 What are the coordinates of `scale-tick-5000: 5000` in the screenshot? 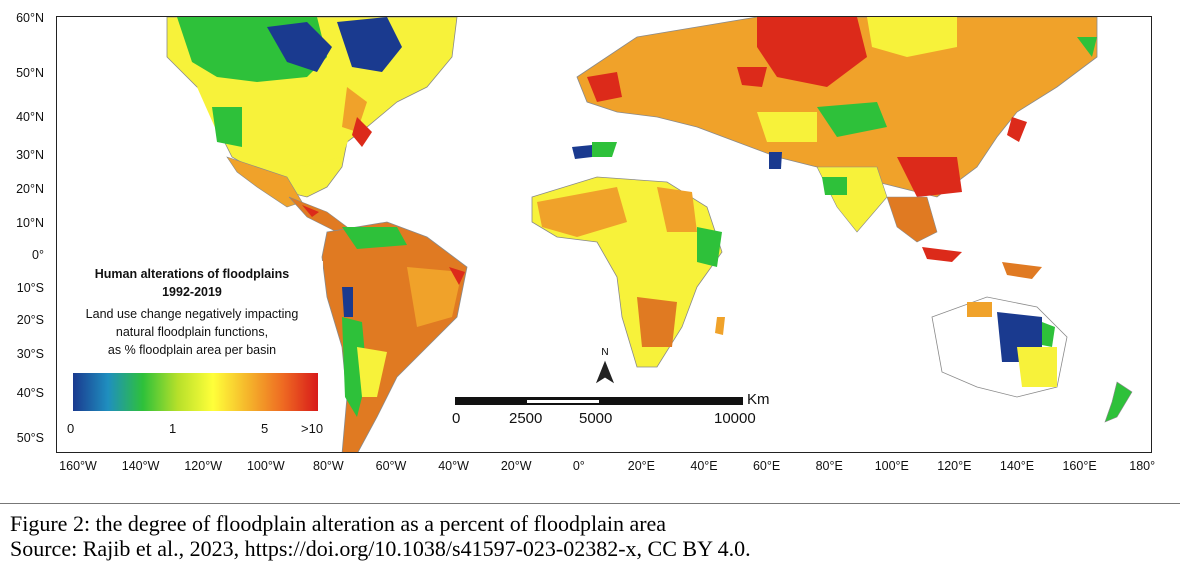 It's located at (596, 418).